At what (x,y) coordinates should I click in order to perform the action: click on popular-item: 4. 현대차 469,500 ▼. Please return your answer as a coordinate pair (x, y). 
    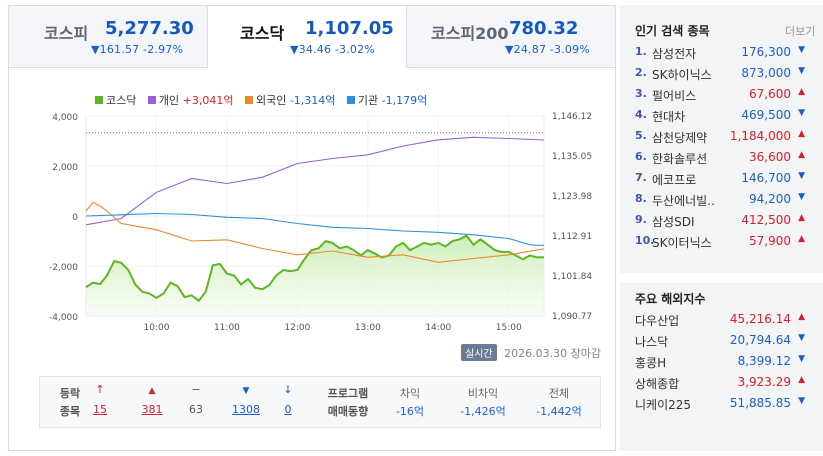
    Looking at the image, I should click on (720, 116).